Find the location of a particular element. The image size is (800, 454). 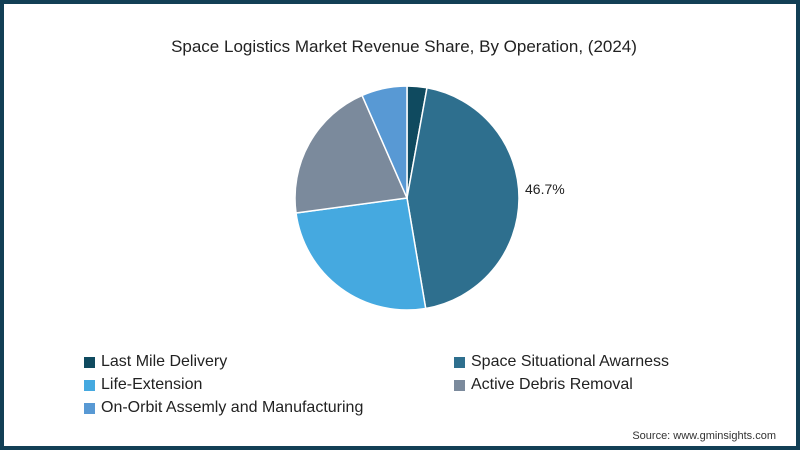

legend-item-life-extension: Life-Extension is located at coordinates (143, 385).